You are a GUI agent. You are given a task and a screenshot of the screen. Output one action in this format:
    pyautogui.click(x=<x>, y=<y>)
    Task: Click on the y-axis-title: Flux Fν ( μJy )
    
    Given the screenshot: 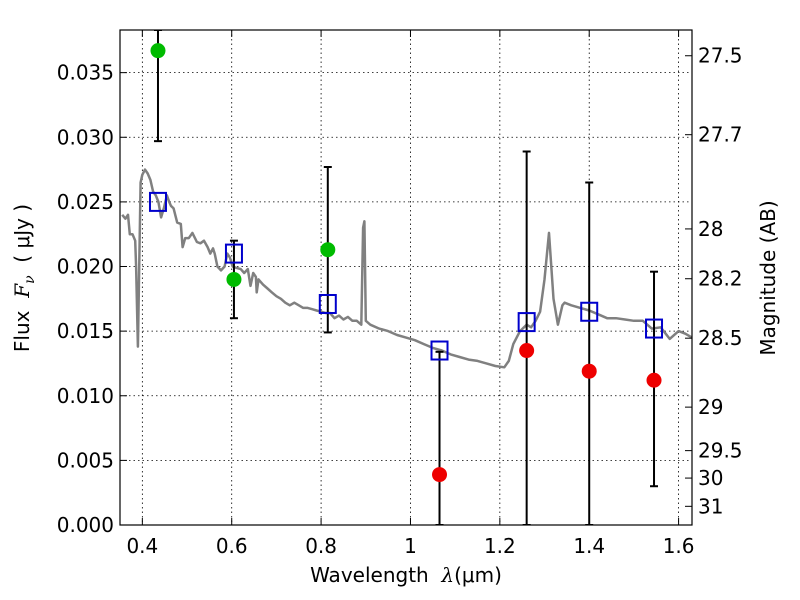 What is the action you would take?
    pyautogui.click(x=24, y=278)
    